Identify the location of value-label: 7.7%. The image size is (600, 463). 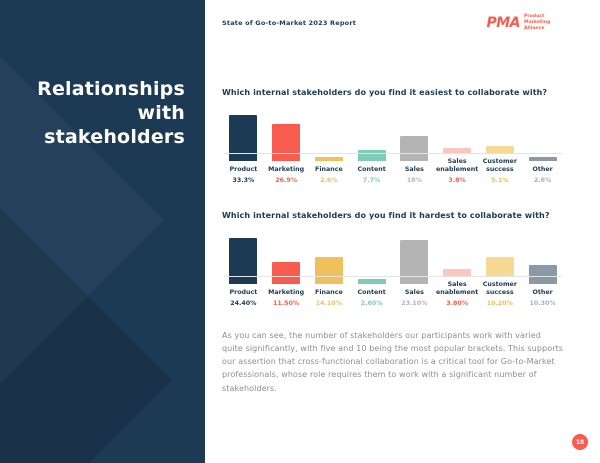
(371, 180).